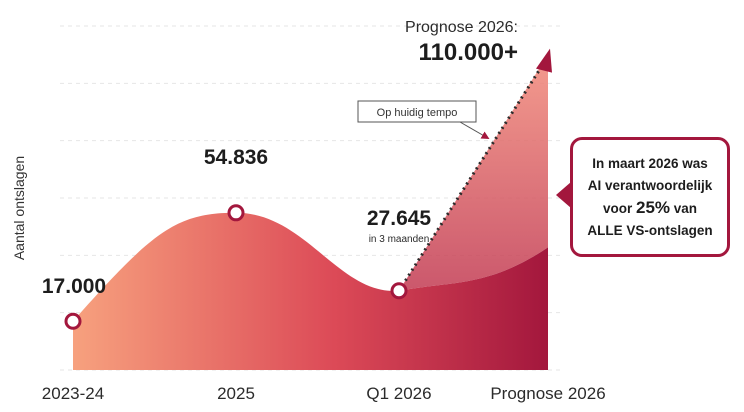  What do you see at coordinates (650, 185) in the screenshot?
I see `callout-line-2: AI verantwoordelijk` at bounding box center [650, 185].